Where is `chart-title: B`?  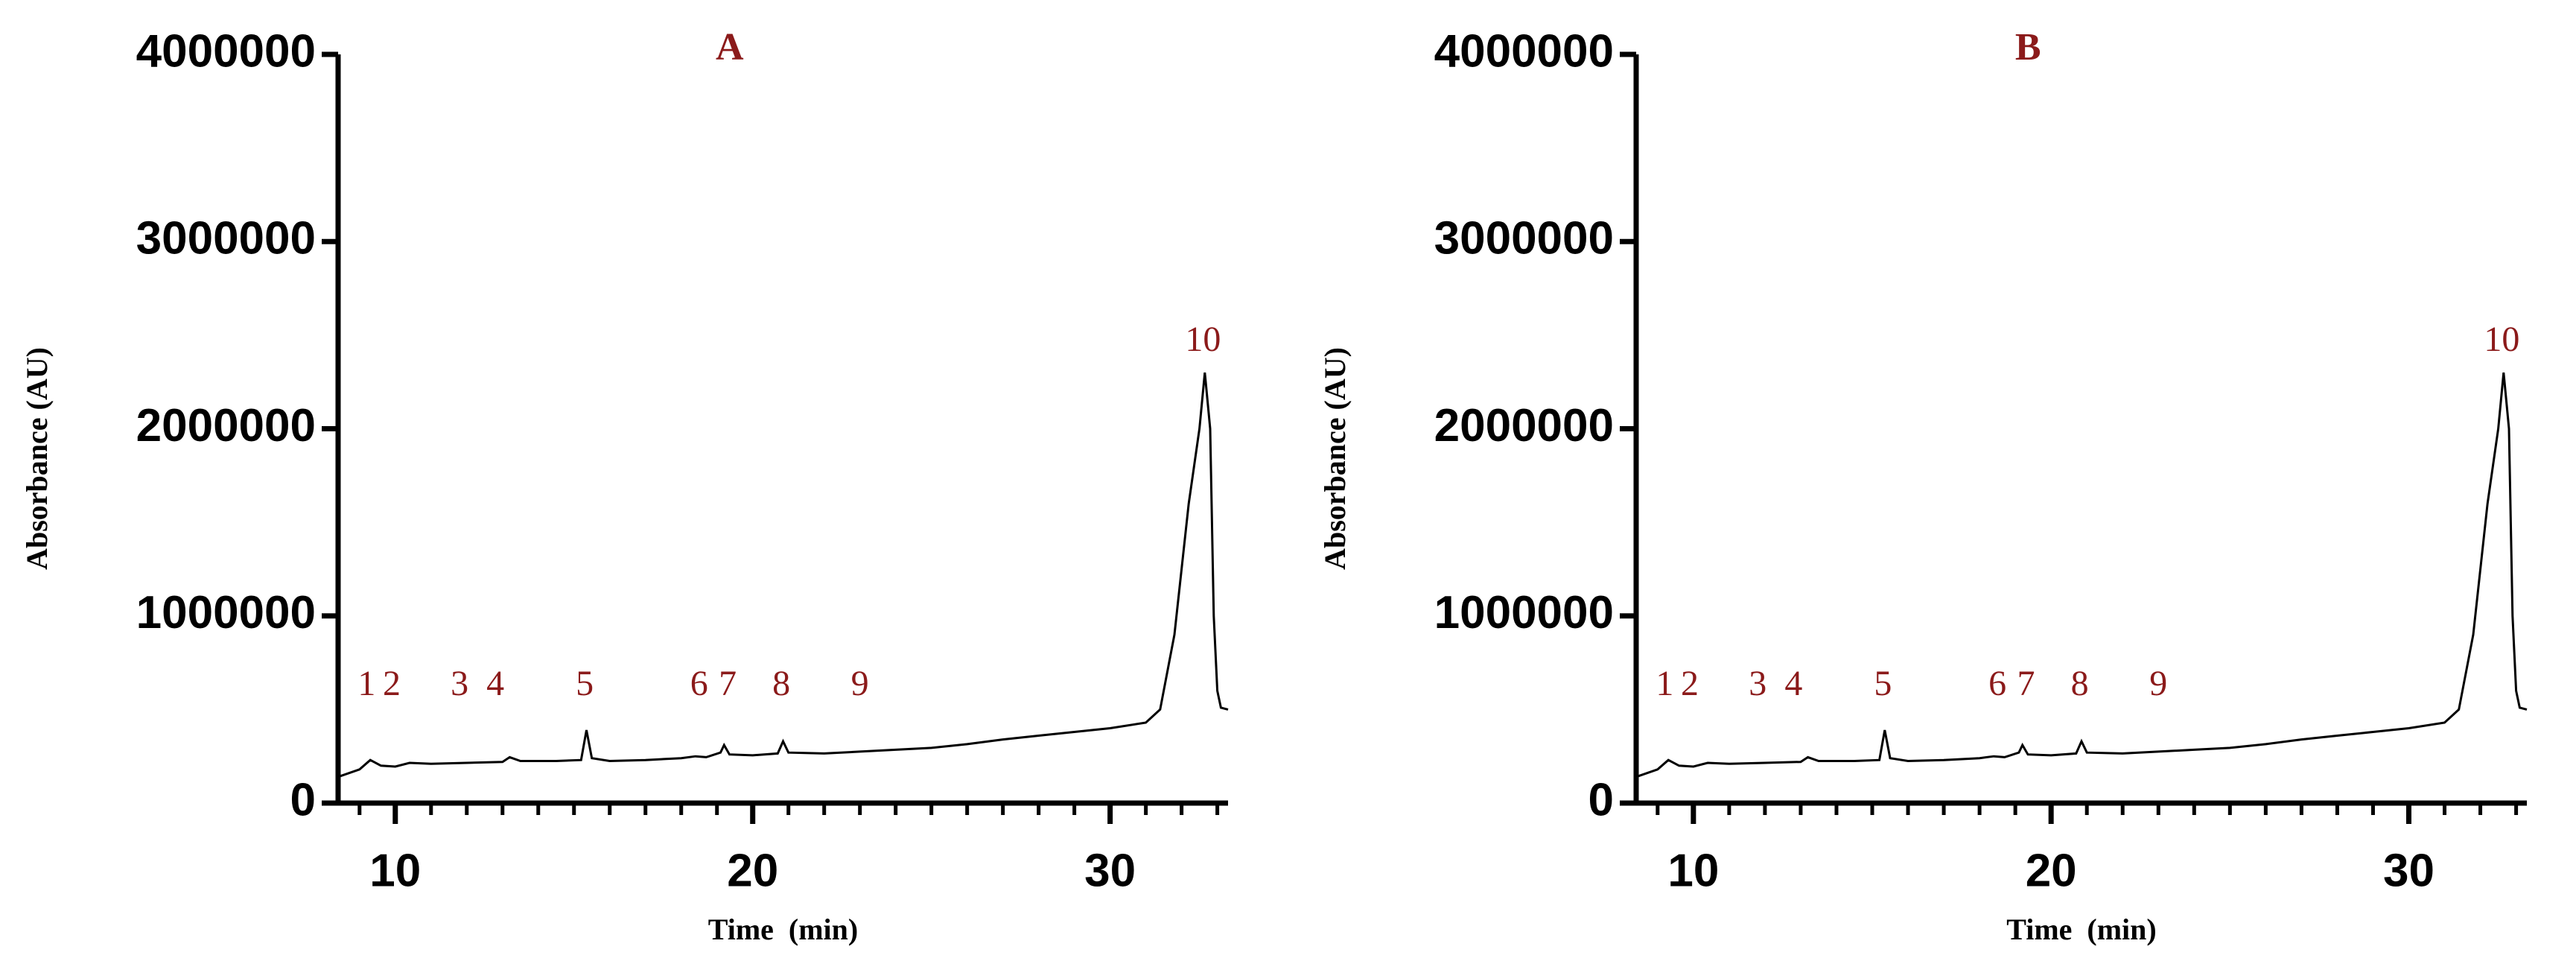 chart-title: B is located at coordinates (2028, 47).